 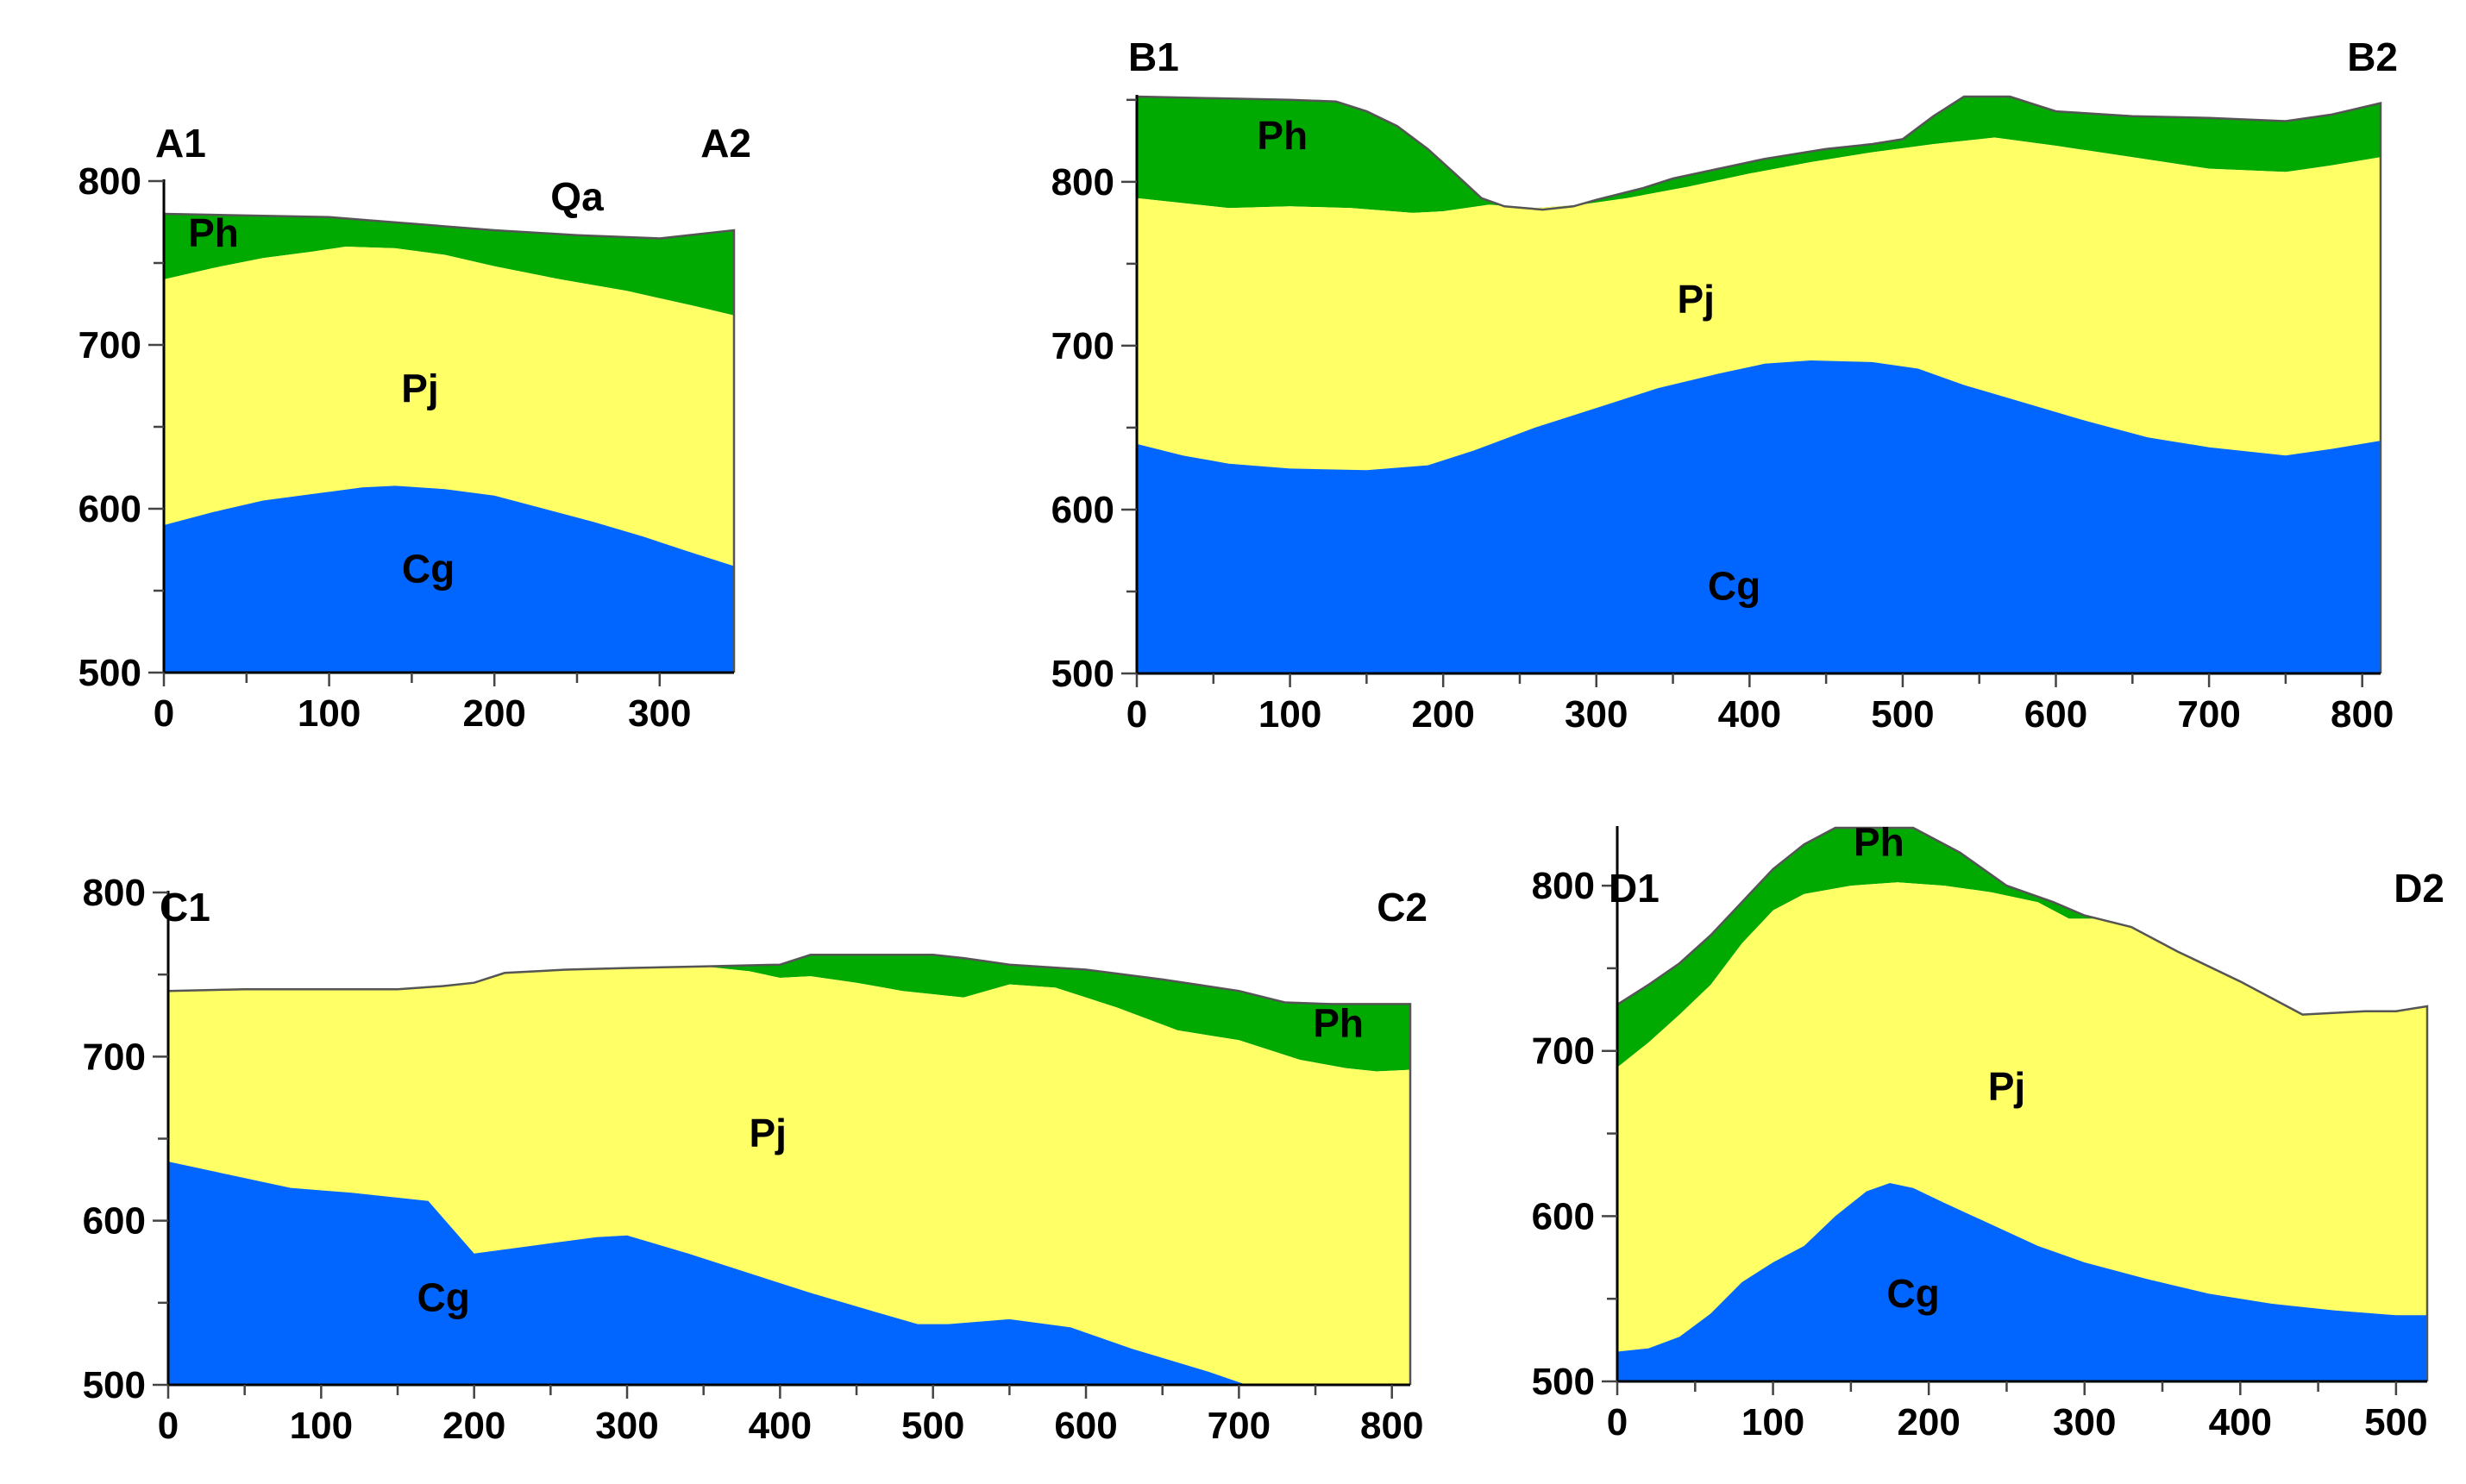 I want to click on x-tick-label-D: 400, so click(x=2240, y=1422).